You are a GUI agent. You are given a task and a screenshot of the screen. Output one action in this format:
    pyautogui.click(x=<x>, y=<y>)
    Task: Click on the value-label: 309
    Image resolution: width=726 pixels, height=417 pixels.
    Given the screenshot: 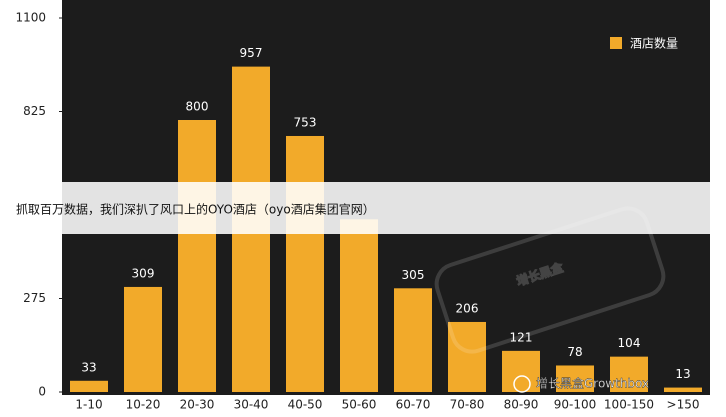 What is the action you would take?
    pyautogui.click(x=143, y=273)
    